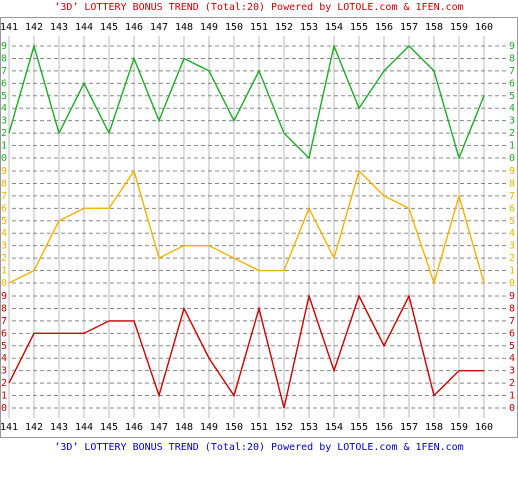 This screenshot has height=500, width=518. What do you see at coordinates (259, 427) in the screenshot?
I see `x-tick-label-bottom: 151` at bounding box center [259, 427].